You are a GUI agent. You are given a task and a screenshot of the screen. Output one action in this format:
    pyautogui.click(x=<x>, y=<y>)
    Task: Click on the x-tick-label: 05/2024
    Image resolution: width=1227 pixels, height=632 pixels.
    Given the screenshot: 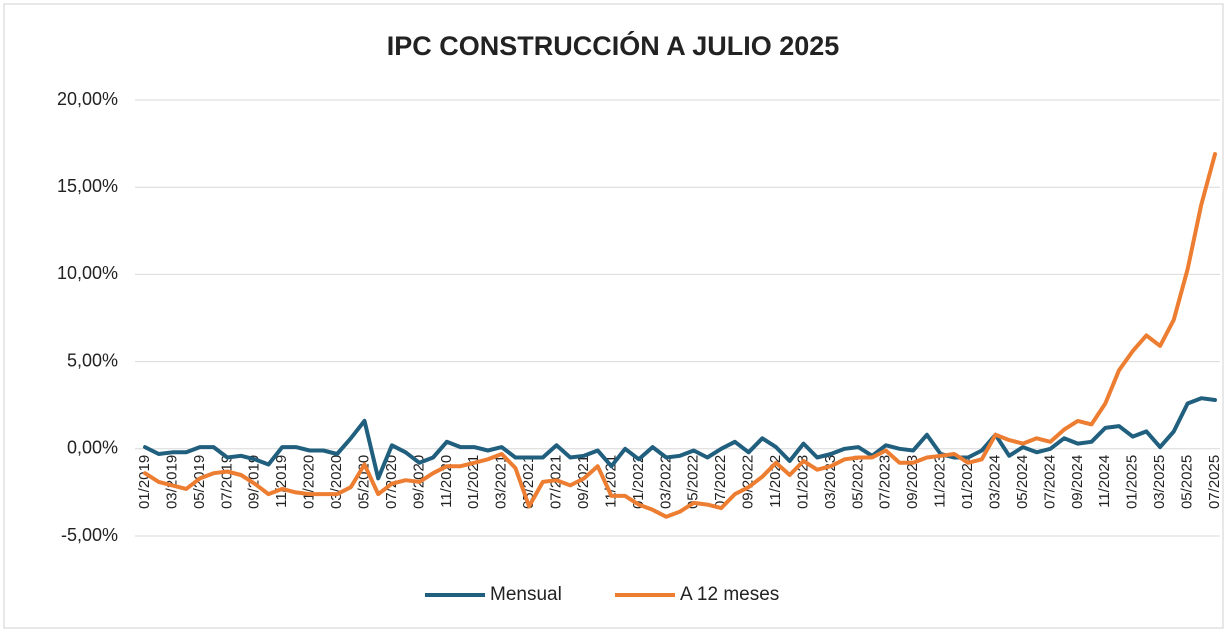 What is the action you would take?
    pyautogui.click(x=1022, y=482)
    